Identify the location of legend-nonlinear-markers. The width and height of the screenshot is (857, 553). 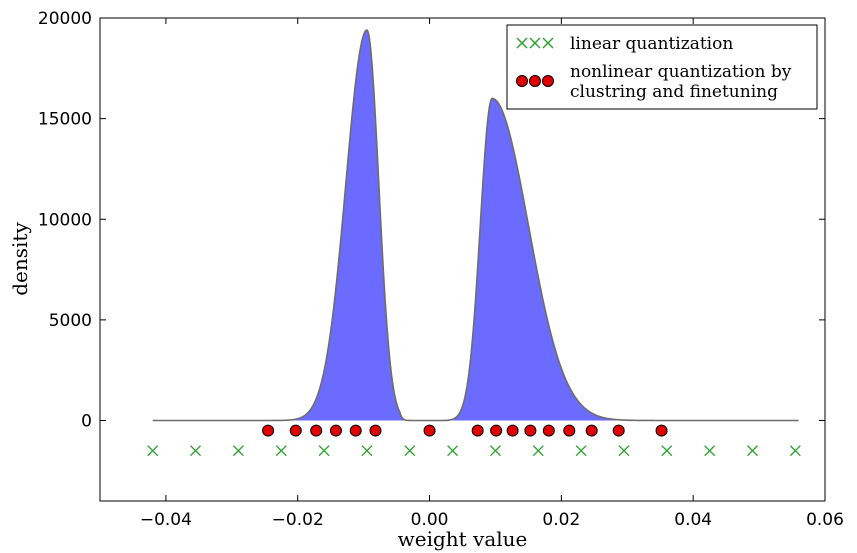
(535, 81).